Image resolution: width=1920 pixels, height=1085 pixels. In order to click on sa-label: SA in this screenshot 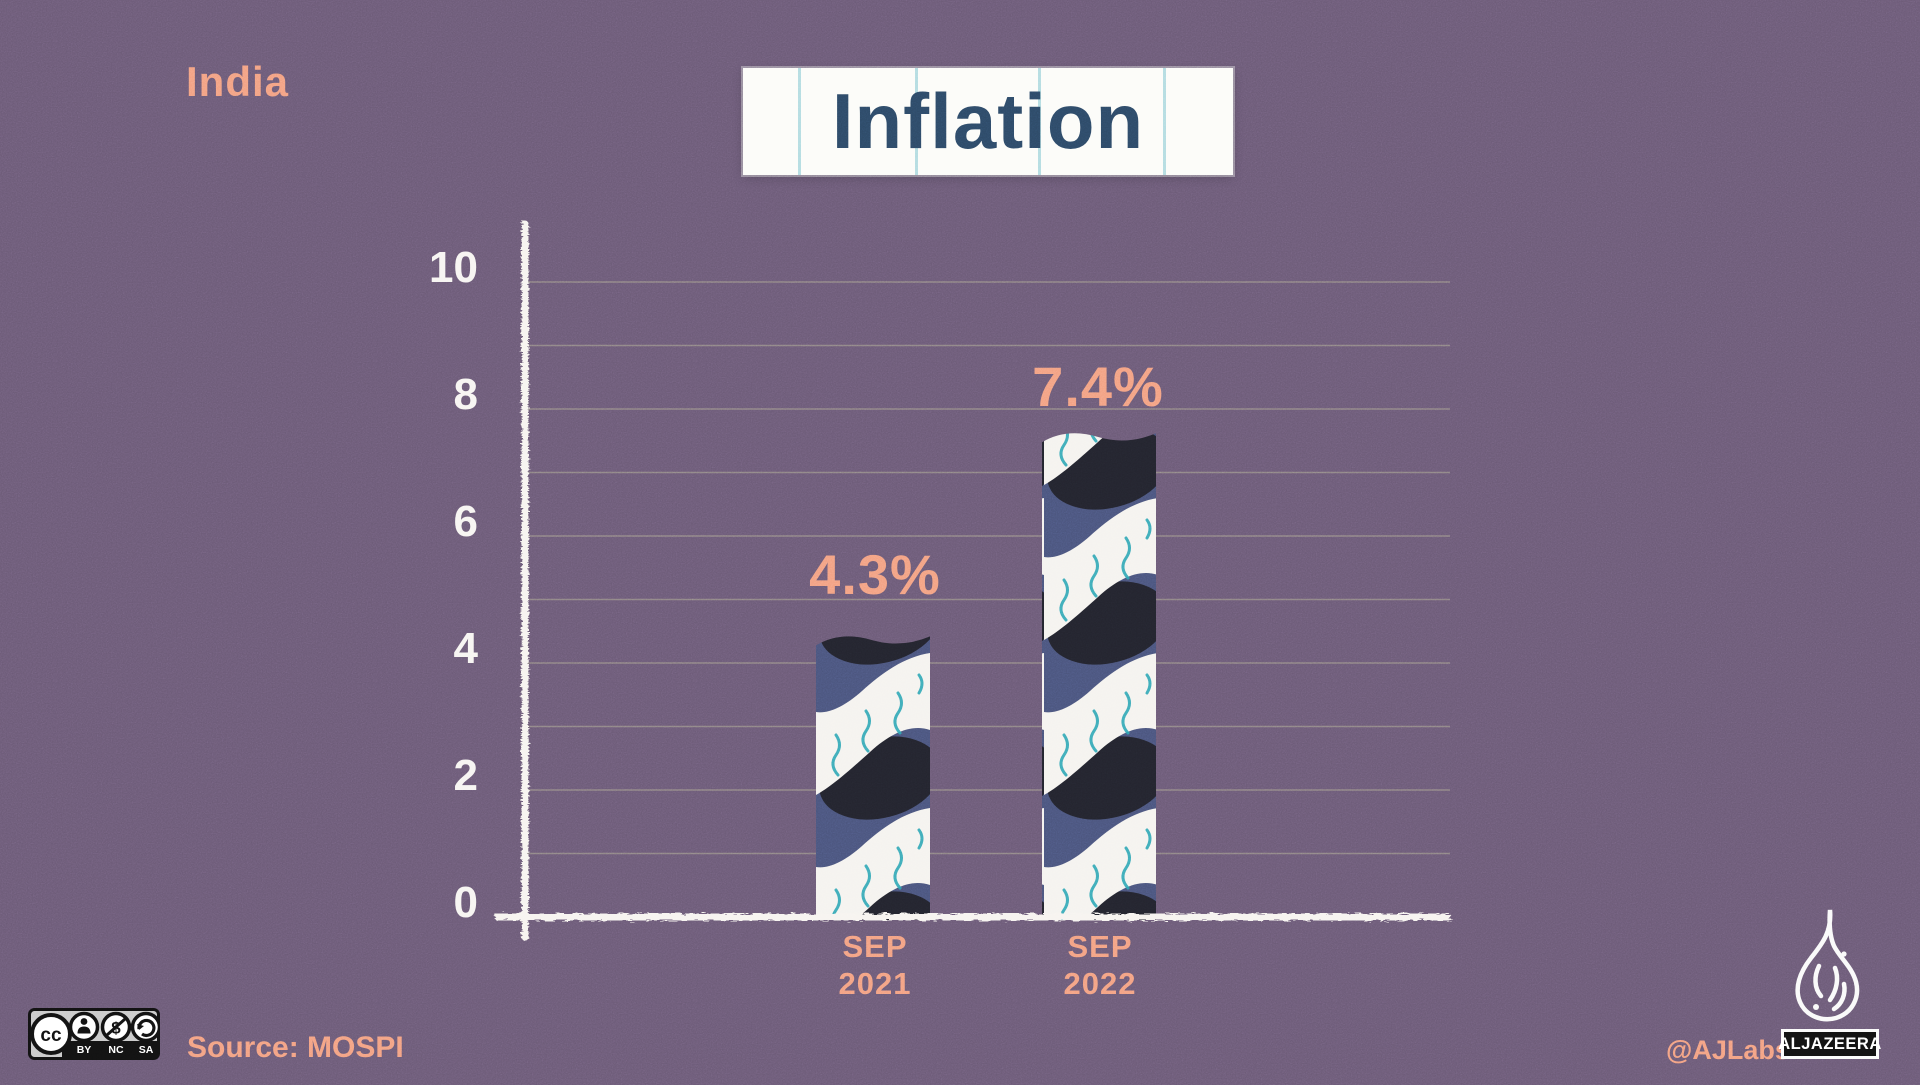, I will do `click(146, 1050)`.